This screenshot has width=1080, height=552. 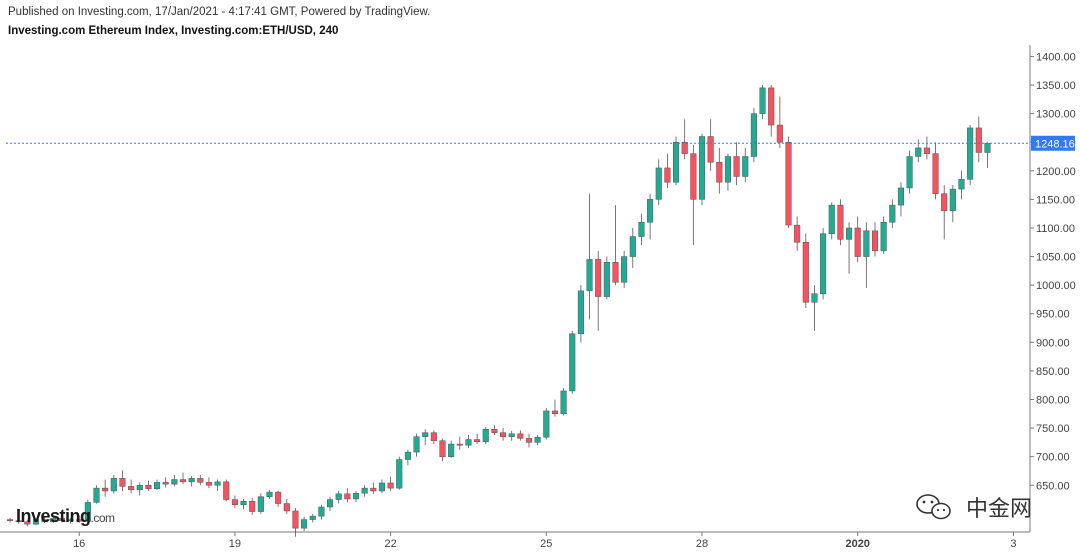 I want to click on logo-suffix: .com, so click(x=103, y=518).